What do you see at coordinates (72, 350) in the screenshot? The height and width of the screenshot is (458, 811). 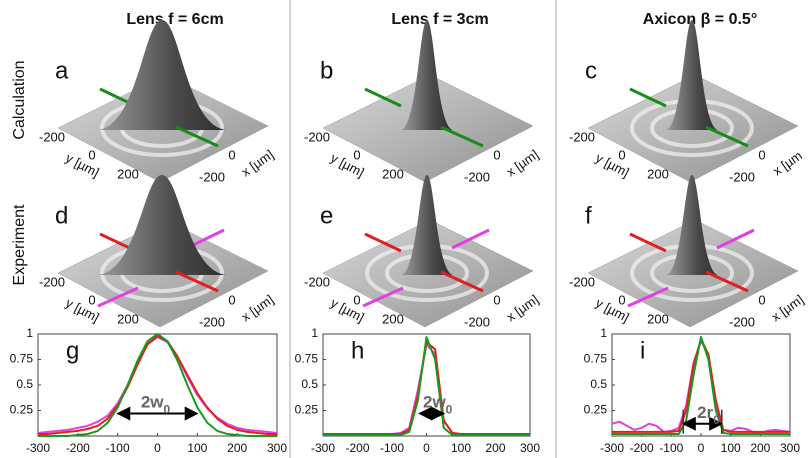 I see `panel-letter: g` at bounding box center [72, 350].